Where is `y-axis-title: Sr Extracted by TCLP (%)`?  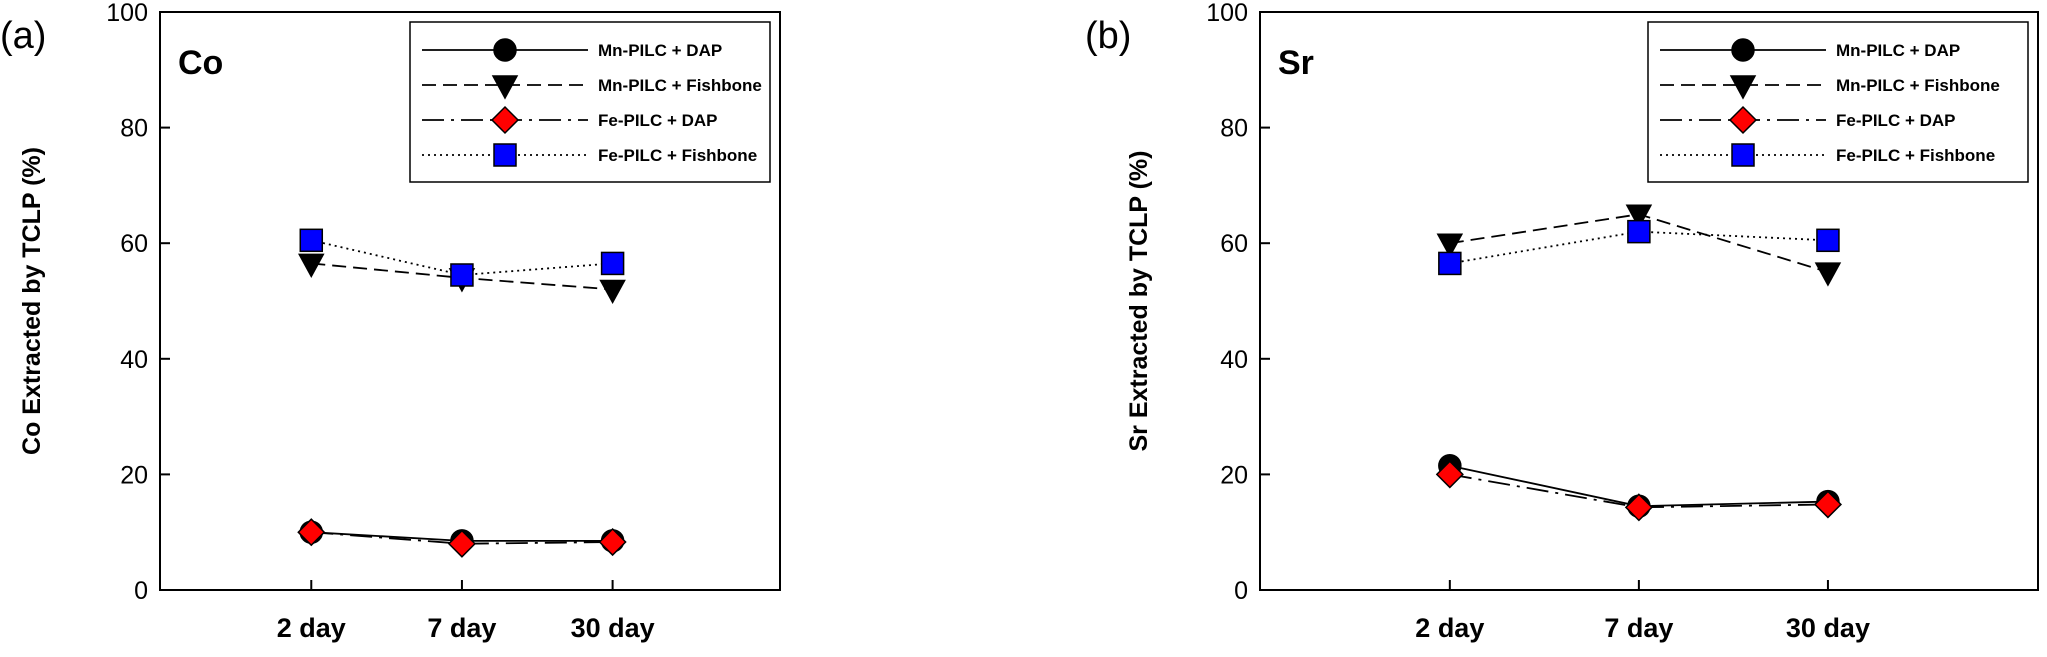
y-axis-title: Sr Extracted by TCLP (%) is located at coordinates (1139, 300).